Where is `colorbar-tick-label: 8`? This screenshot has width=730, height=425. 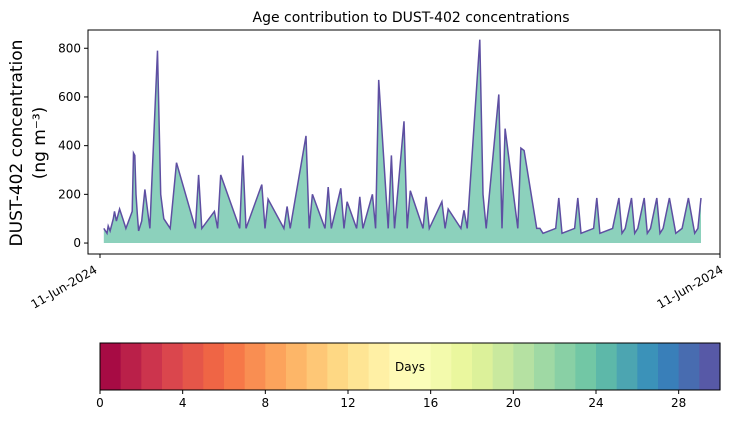 colorbar-tick-label: 8 is located at coordinates (266, 403).